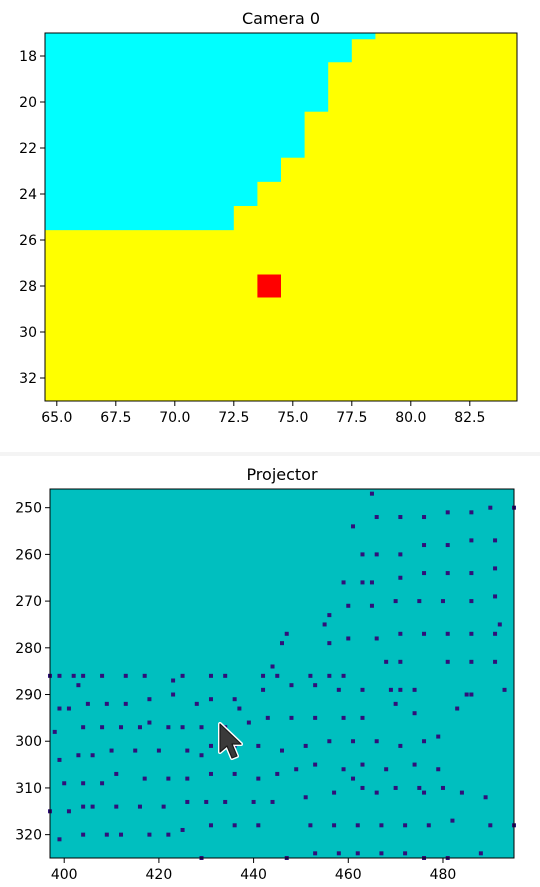  Describe the element at coordinates (28, 287) in the screenshot. I see `y-tick-label: 28` at that location.